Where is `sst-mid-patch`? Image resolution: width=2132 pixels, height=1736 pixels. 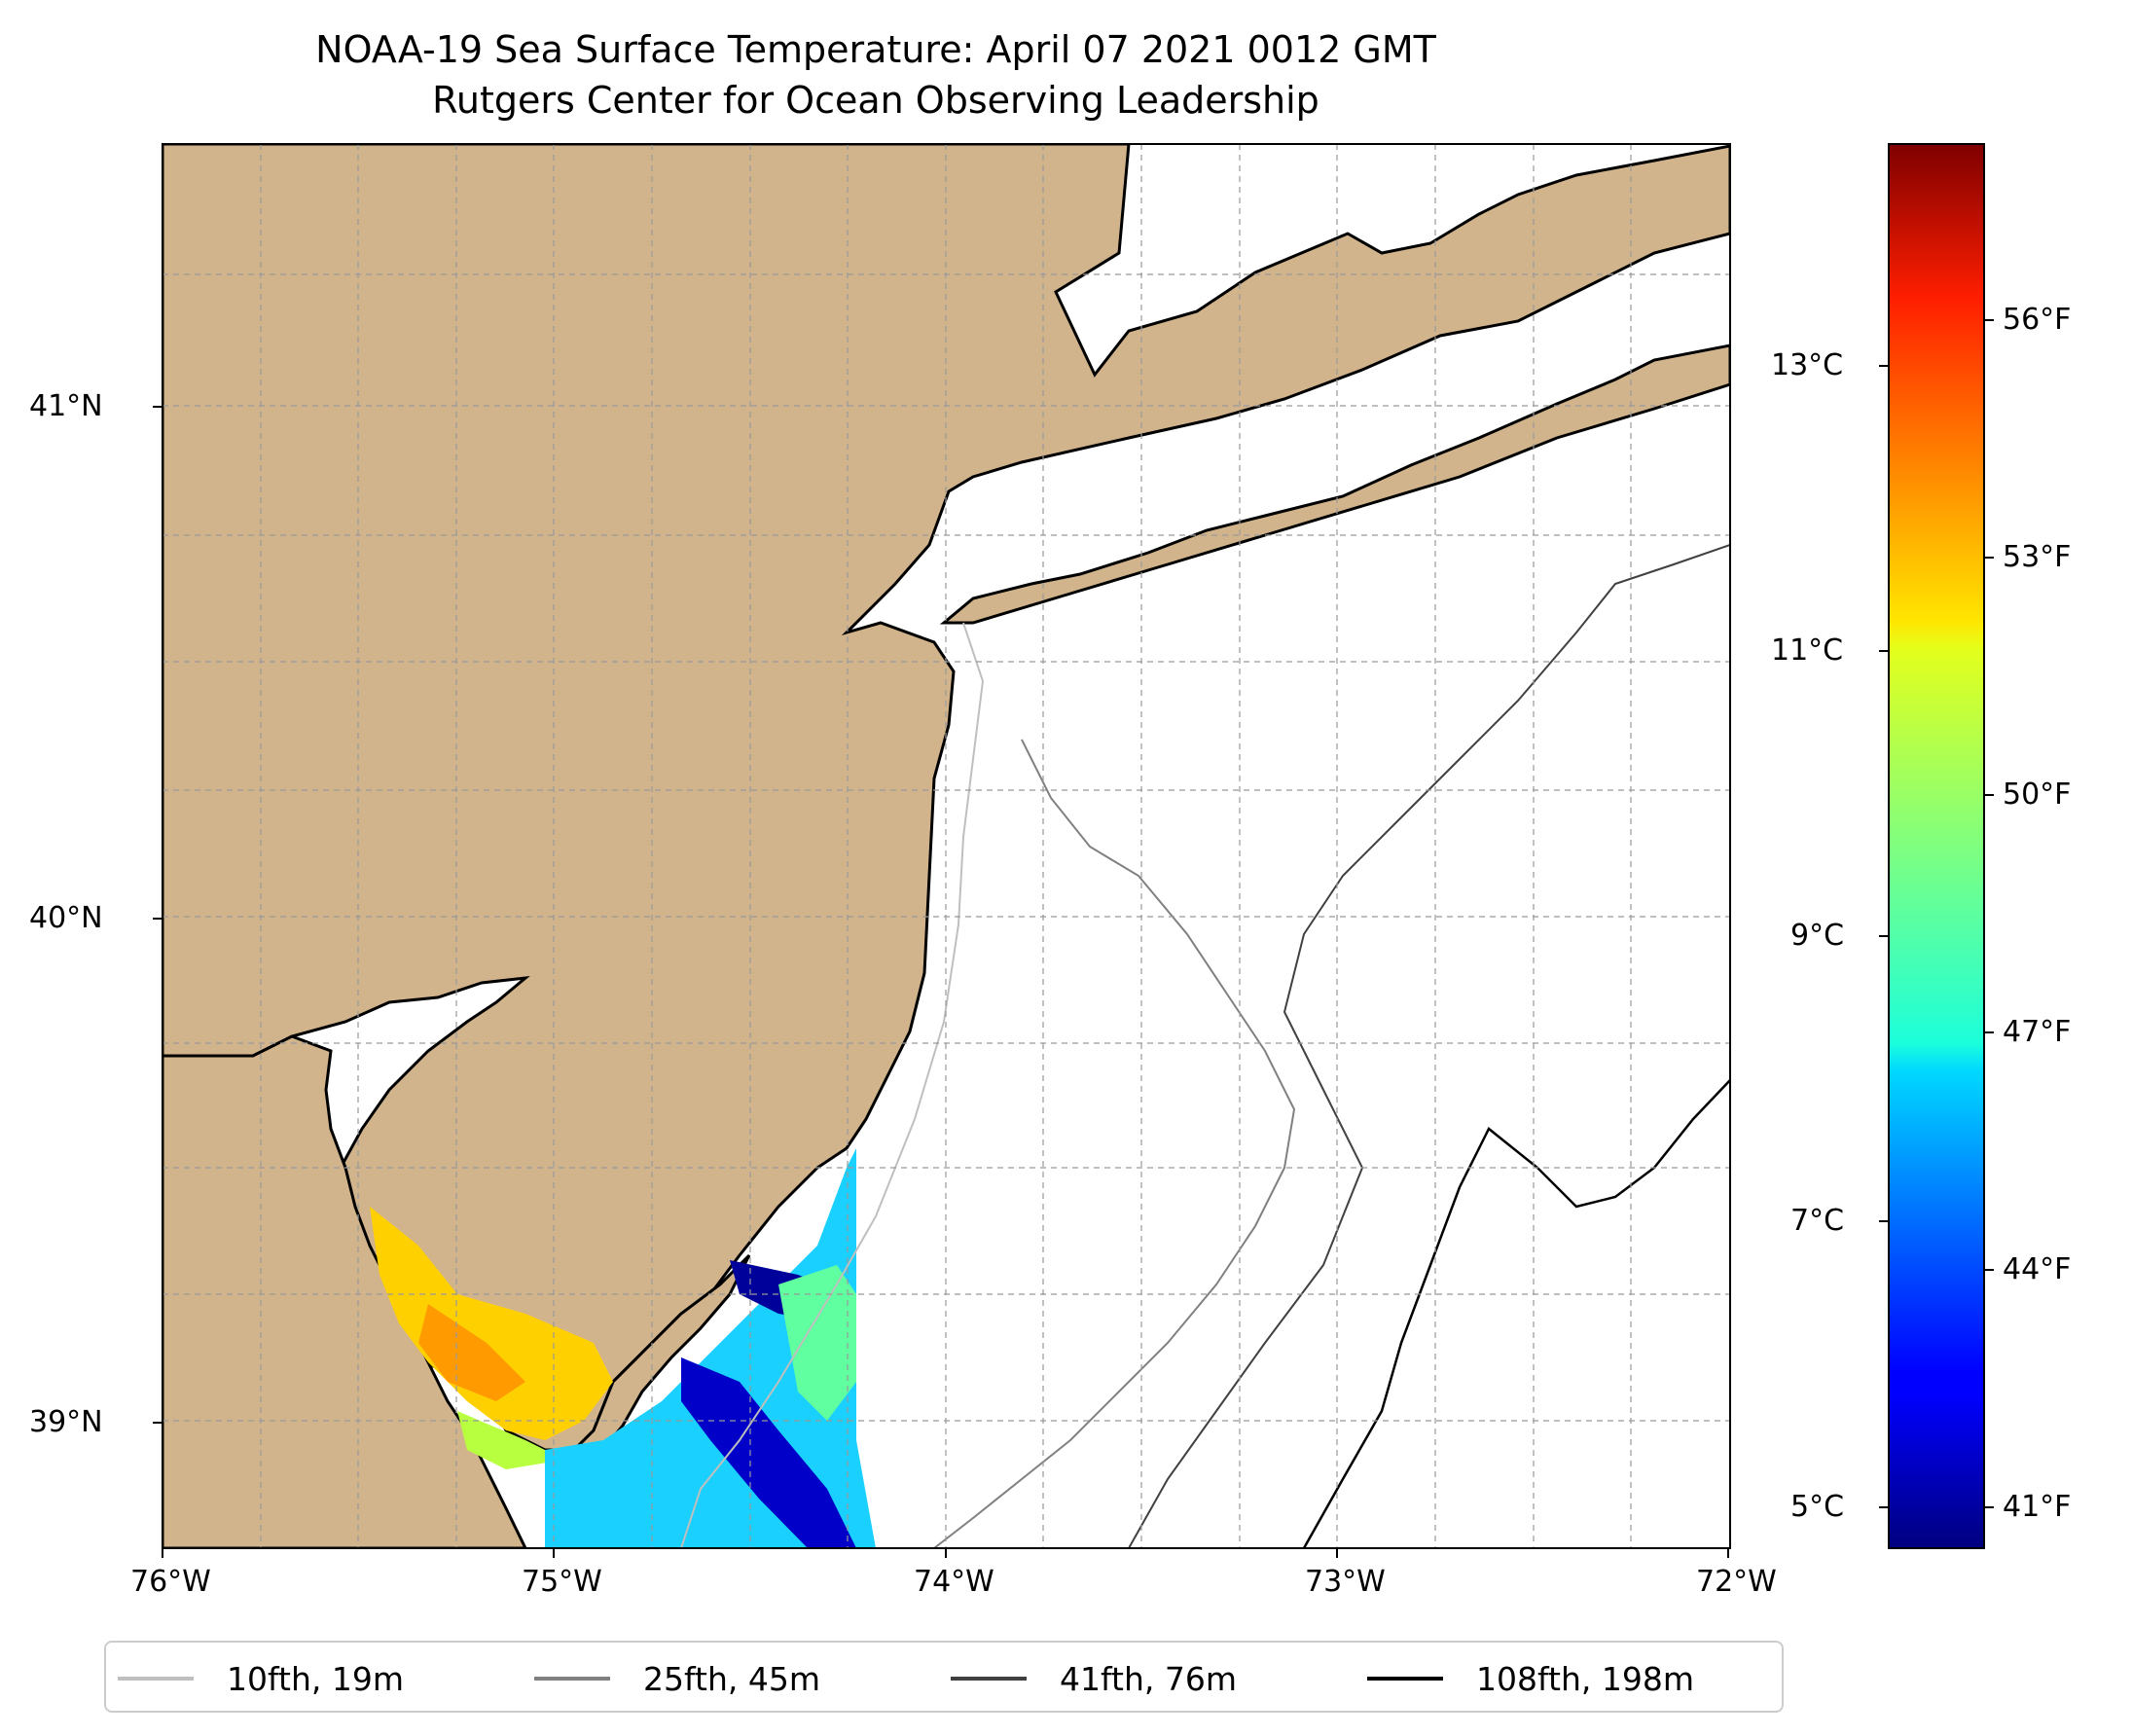
sst-mid-patch is located at coordinates (817, 1343).